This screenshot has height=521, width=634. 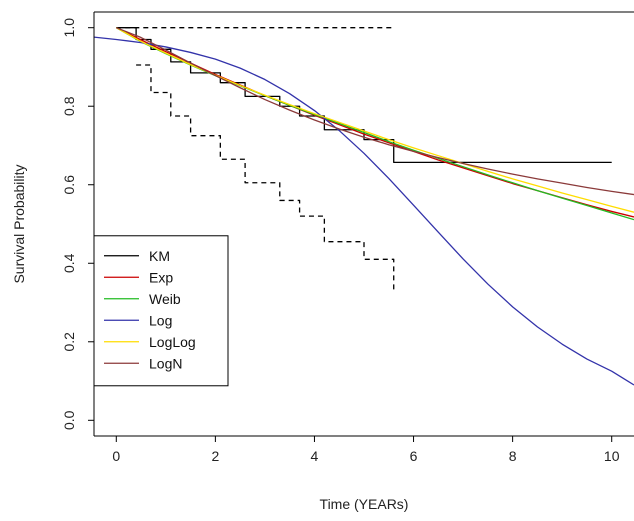 I want to click on x-tick-label-1: 2, so click(x=215, y=456).